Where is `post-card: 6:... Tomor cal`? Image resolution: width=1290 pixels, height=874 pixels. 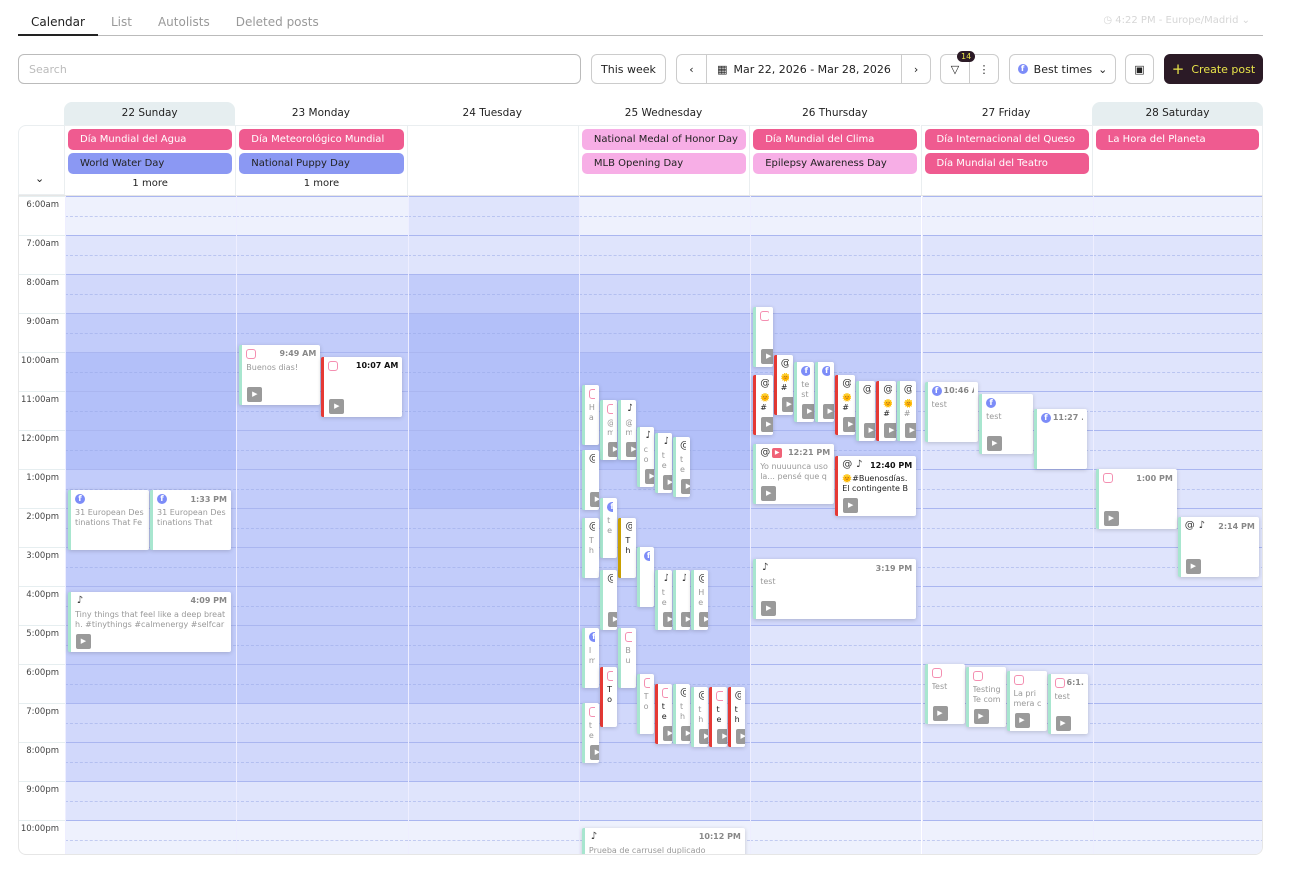
post-card: 6:... Tomor cal is located at coordinates (645, 703).